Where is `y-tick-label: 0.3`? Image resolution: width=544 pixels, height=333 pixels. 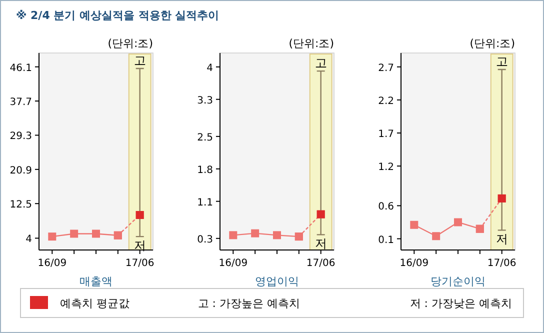 y-tick-label: 0.3 is located at coordinates (205, 240).